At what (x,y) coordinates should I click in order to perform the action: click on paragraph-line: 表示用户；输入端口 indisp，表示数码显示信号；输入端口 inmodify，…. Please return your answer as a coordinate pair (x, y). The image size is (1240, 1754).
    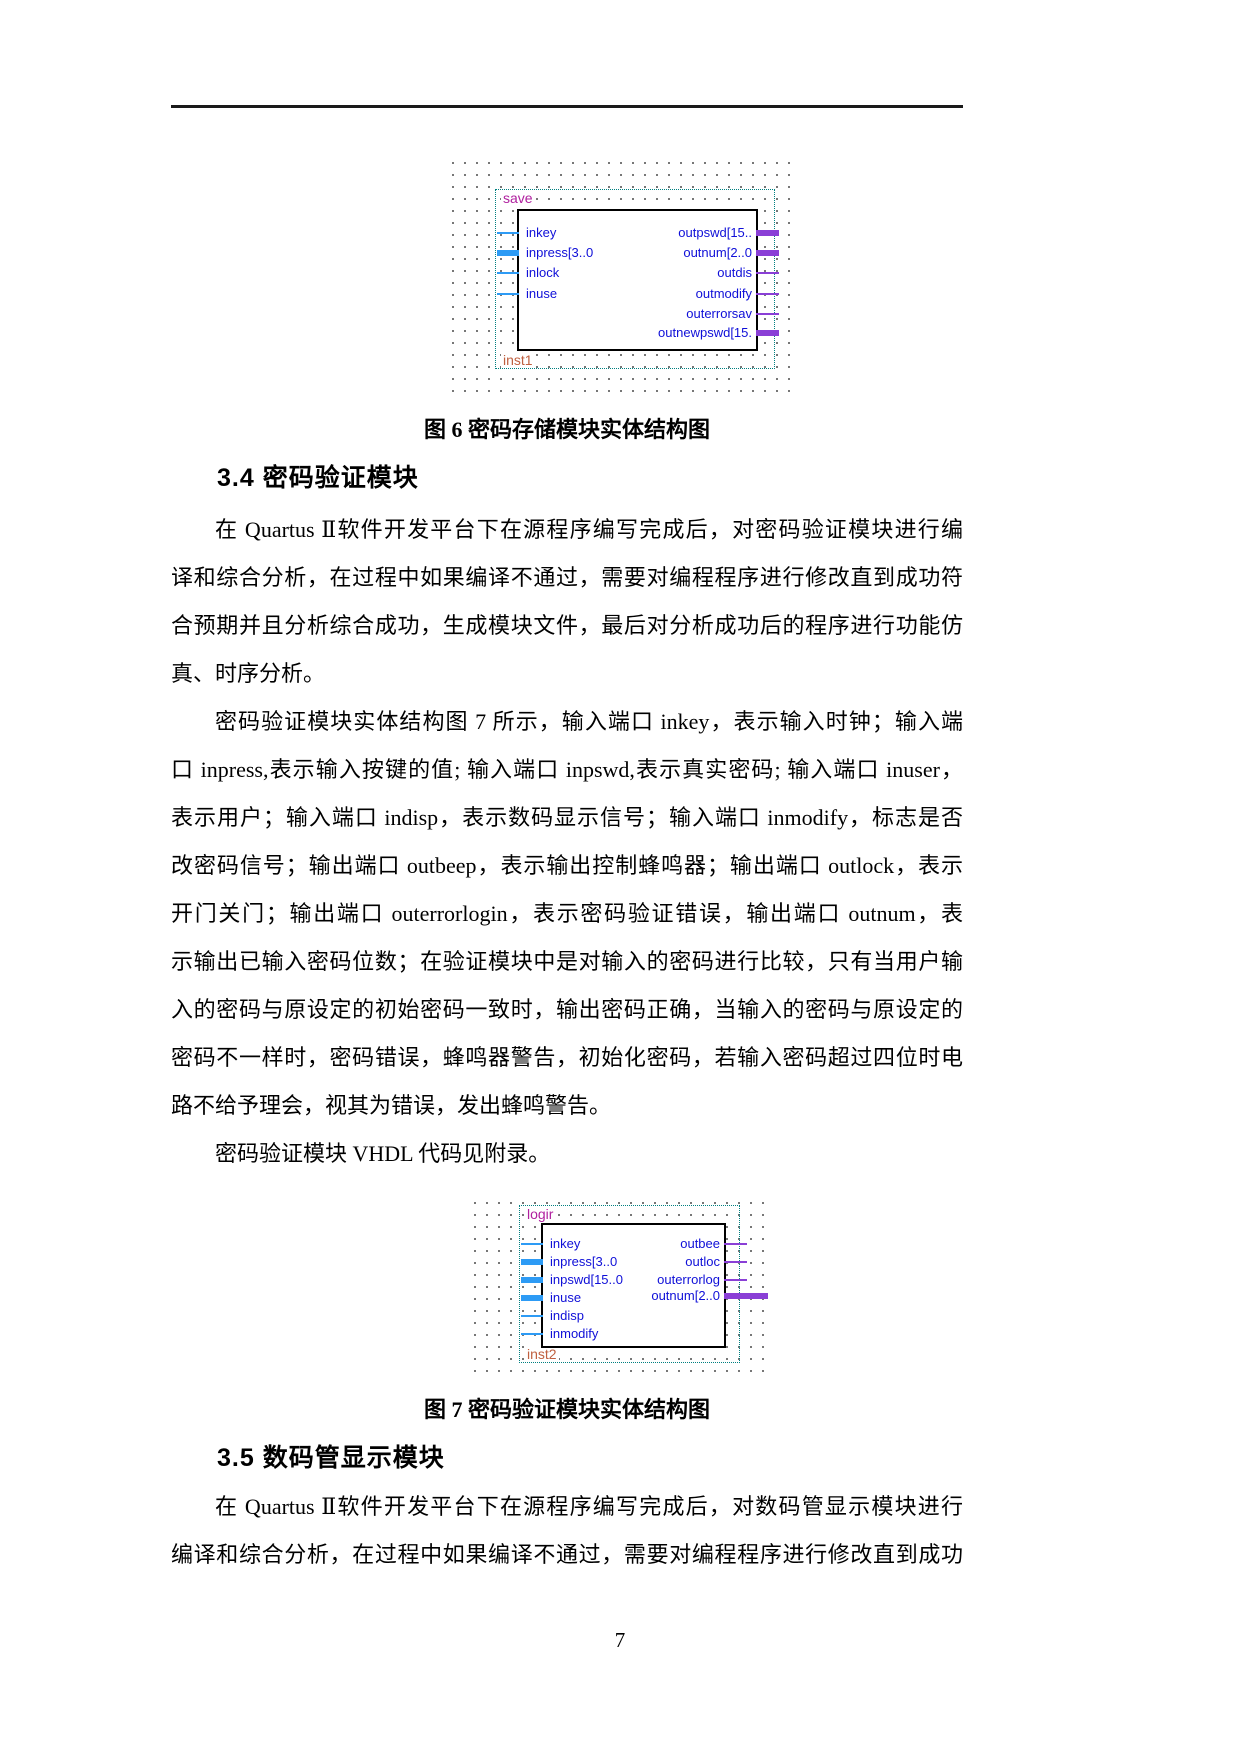
    Looking at the image, I should click on (567, 817).